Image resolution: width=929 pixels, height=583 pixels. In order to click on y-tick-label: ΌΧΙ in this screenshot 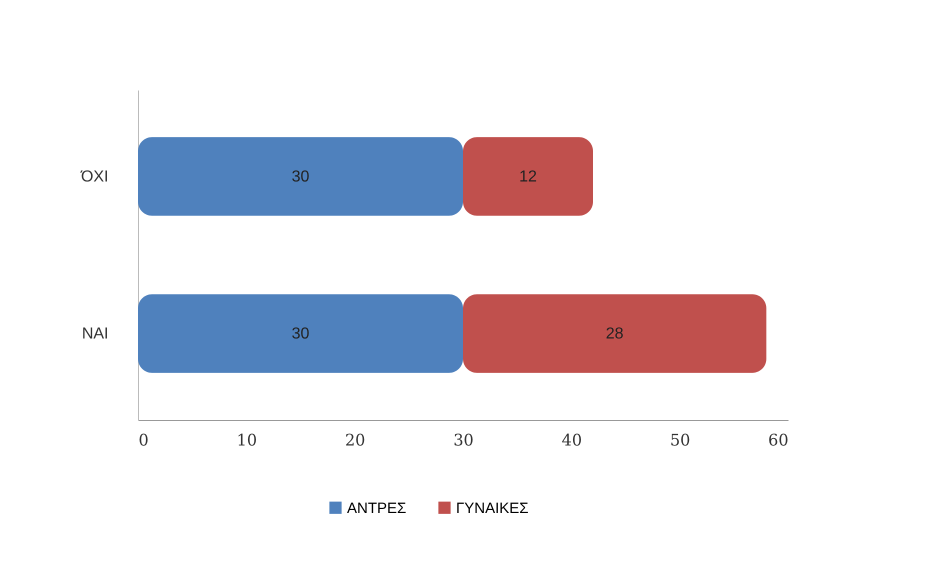, I will do `click(94, 177)`.